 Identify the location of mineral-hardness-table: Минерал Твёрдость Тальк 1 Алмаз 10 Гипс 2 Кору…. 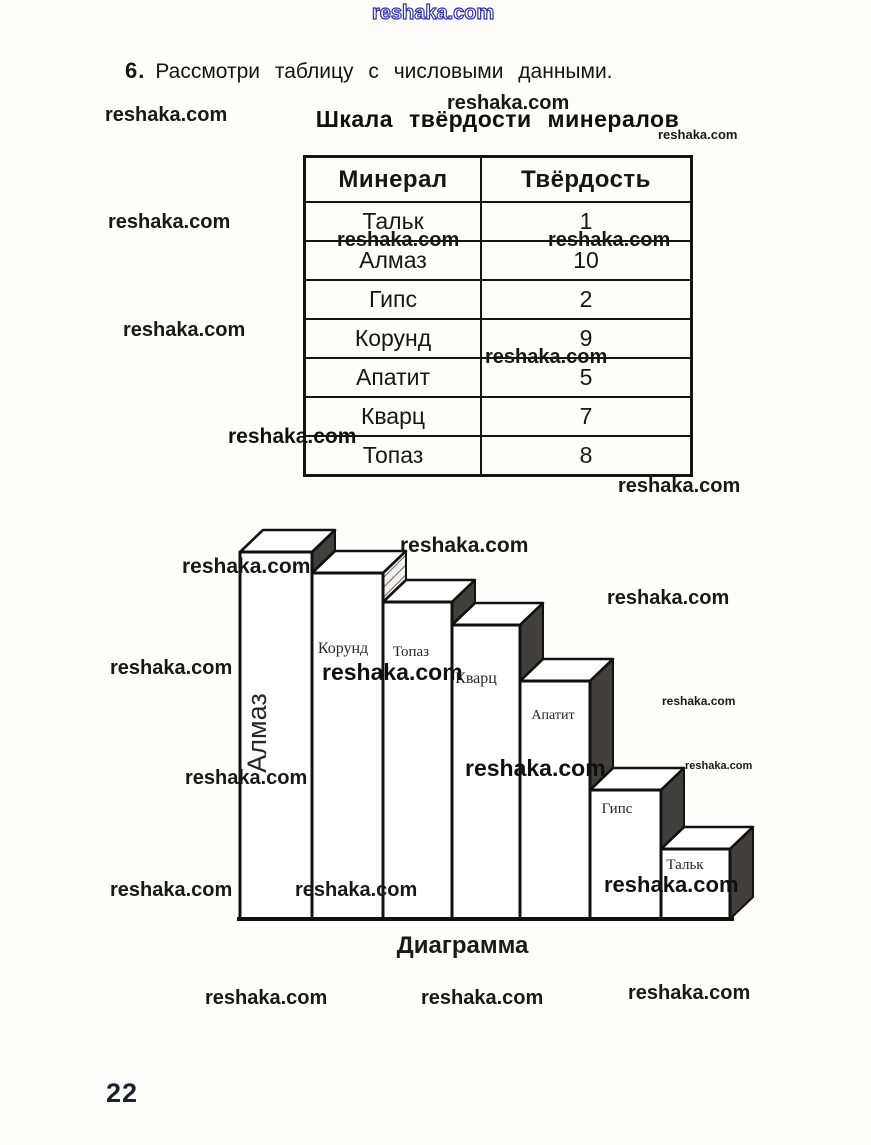
(498, 316).